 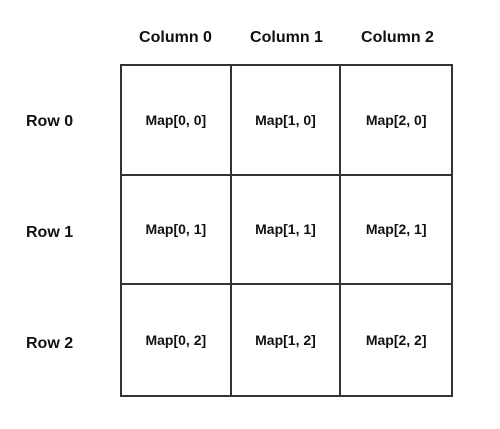 I want to click on column-header-0: Column 0, so click(x=175, y=37).